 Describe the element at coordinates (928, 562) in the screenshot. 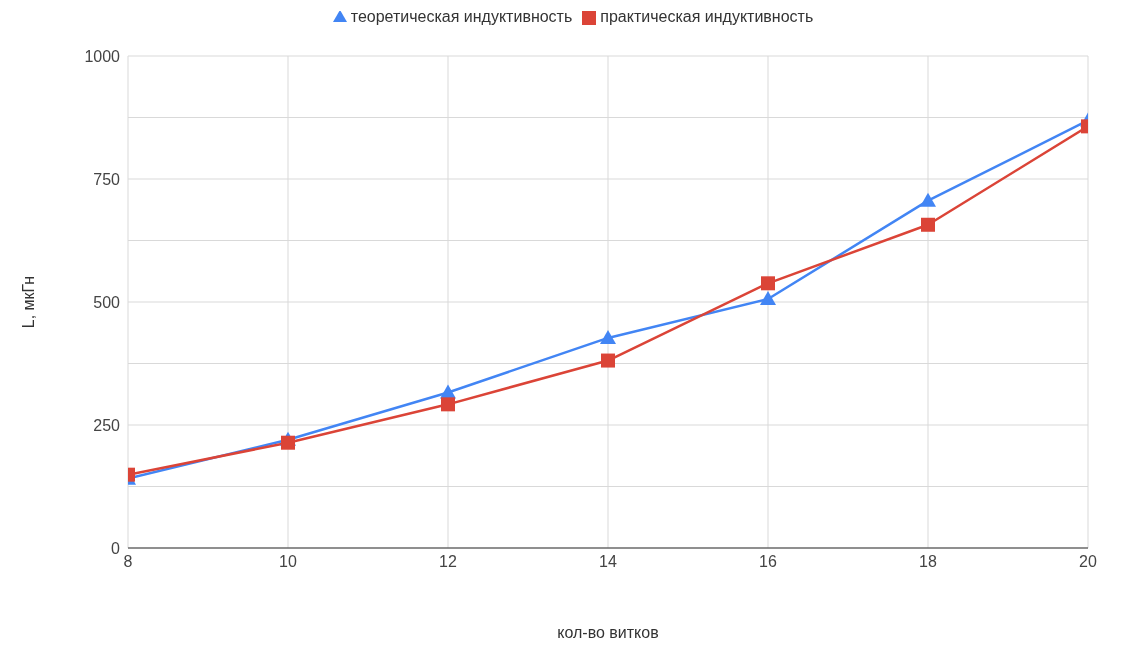

I see `x-tick-label: 18` at that location.